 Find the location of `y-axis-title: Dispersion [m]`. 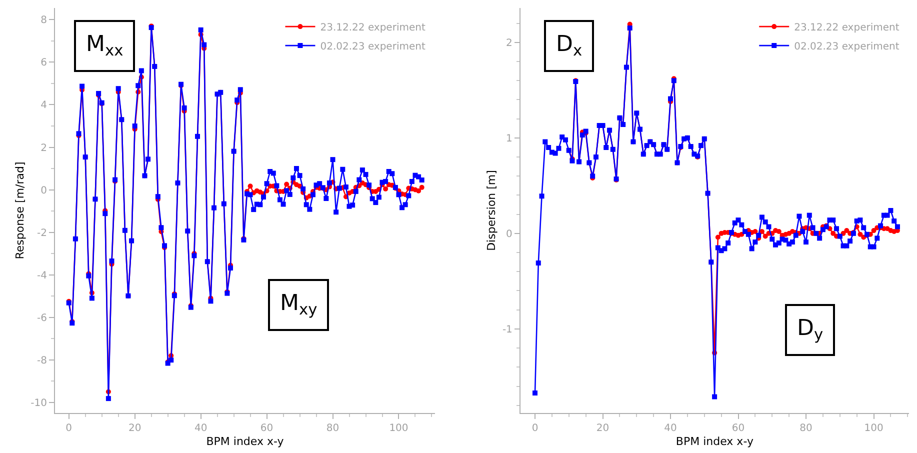

y-axis-title: Dispersion [m] is located at coordinates (491, 210).